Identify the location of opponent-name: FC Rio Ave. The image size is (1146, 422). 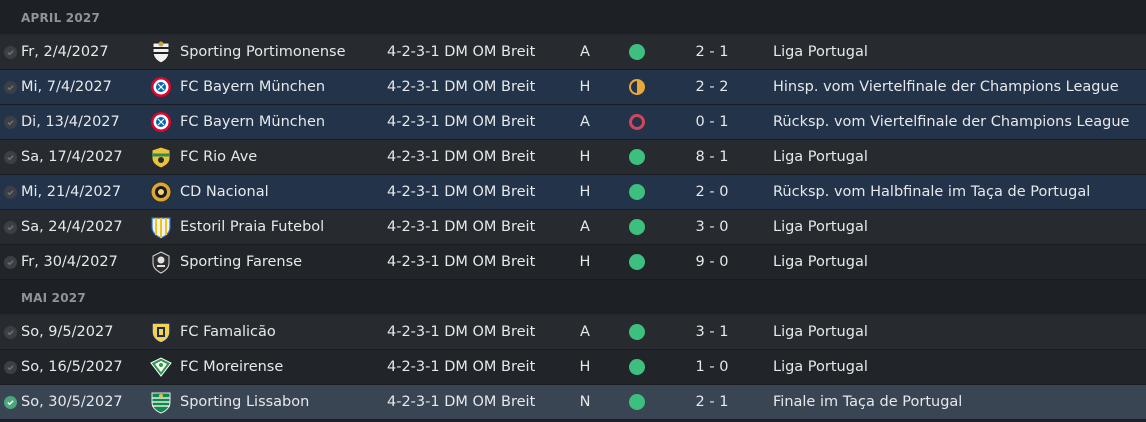
(219, 157).